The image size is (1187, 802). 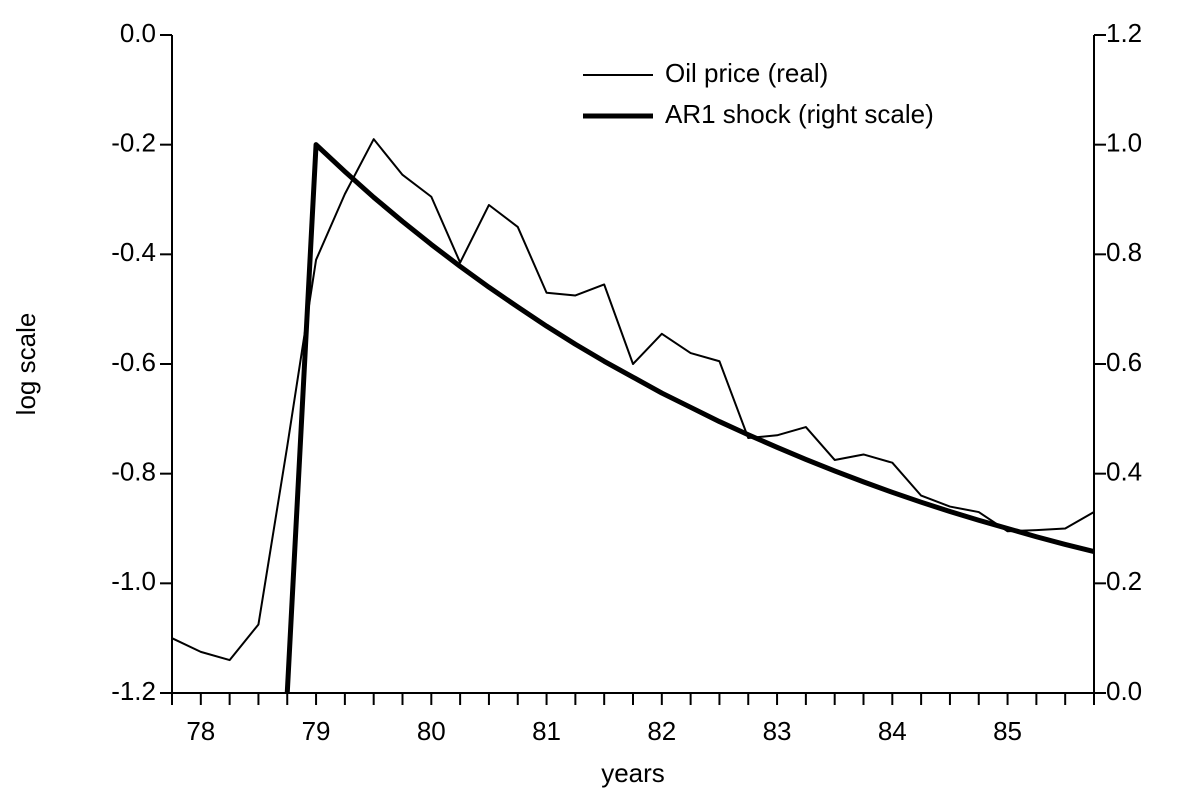 What do you see at coordinates (133, 252) in the screenshot?
I see `y-tick-label: -0.4` at bounding box center [133, 252].